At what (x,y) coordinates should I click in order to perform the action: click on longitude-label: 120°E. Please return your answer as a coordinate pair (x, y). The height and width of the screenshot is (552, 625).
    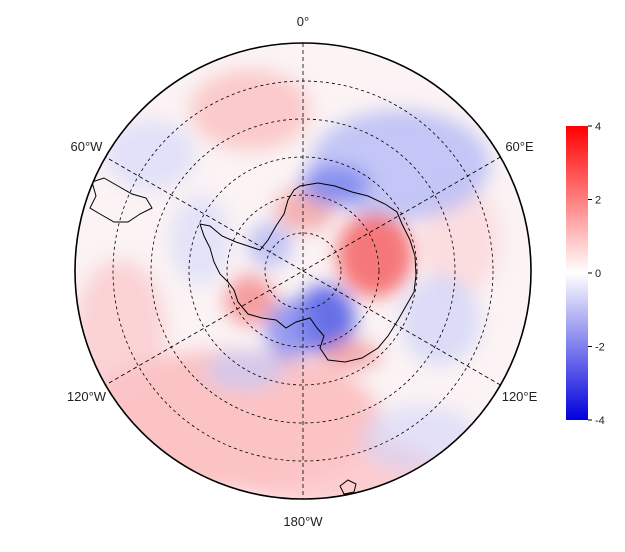
    Looking at the image, I should click on (520, 396).